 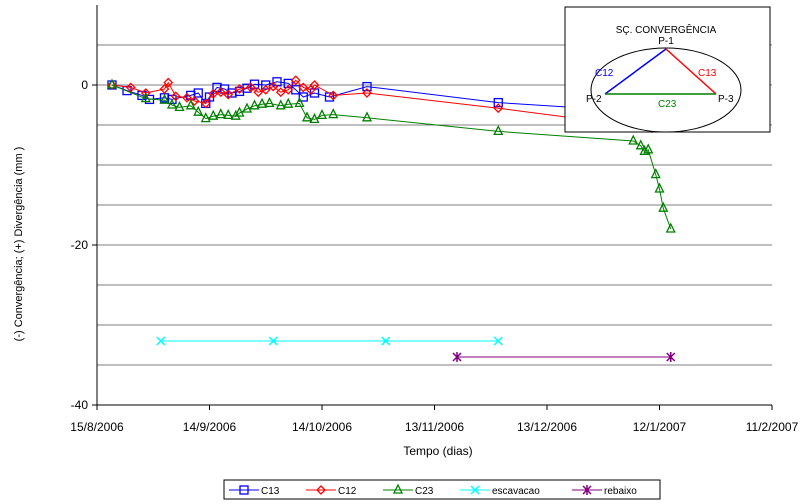 What do you see at coordinates (635, 71) in the screenshot?
I see `inset-line-c12` at bounding box center [635, 71].